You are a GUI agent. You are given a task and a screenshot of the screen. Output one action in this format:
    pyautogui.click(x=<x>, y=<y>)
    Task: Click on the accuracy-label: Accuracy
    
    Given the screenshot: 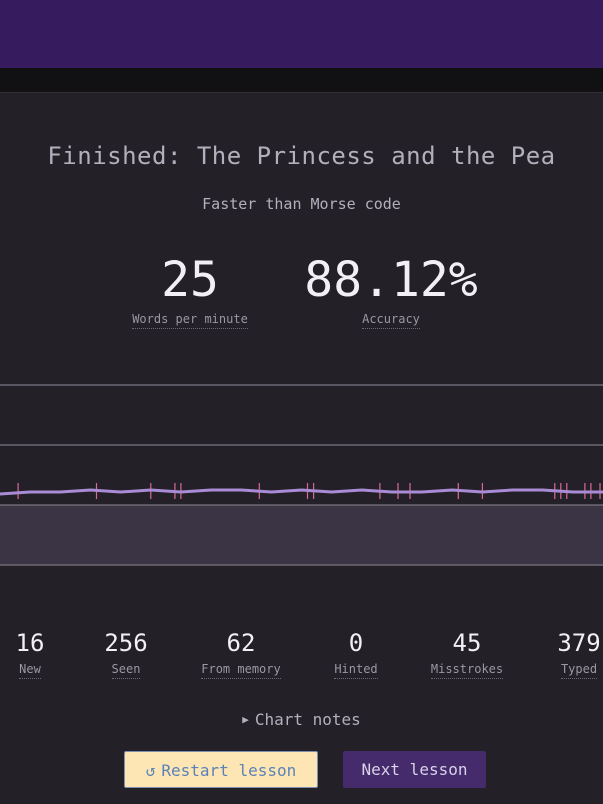 What is the action you would take?
    pyautogui.click(x=391, y=320)
    